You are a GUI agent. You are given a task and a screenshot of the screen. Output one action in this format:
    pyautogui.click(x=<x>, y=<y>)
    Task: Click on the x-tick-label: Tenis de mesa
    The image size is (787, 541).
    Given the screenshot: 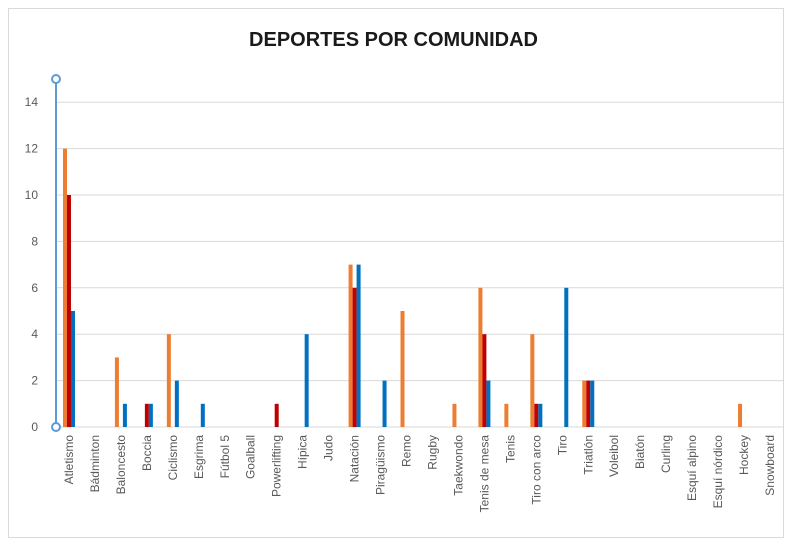 What is the action you would take?
    pyautogui.click(x=484, y=474)
    